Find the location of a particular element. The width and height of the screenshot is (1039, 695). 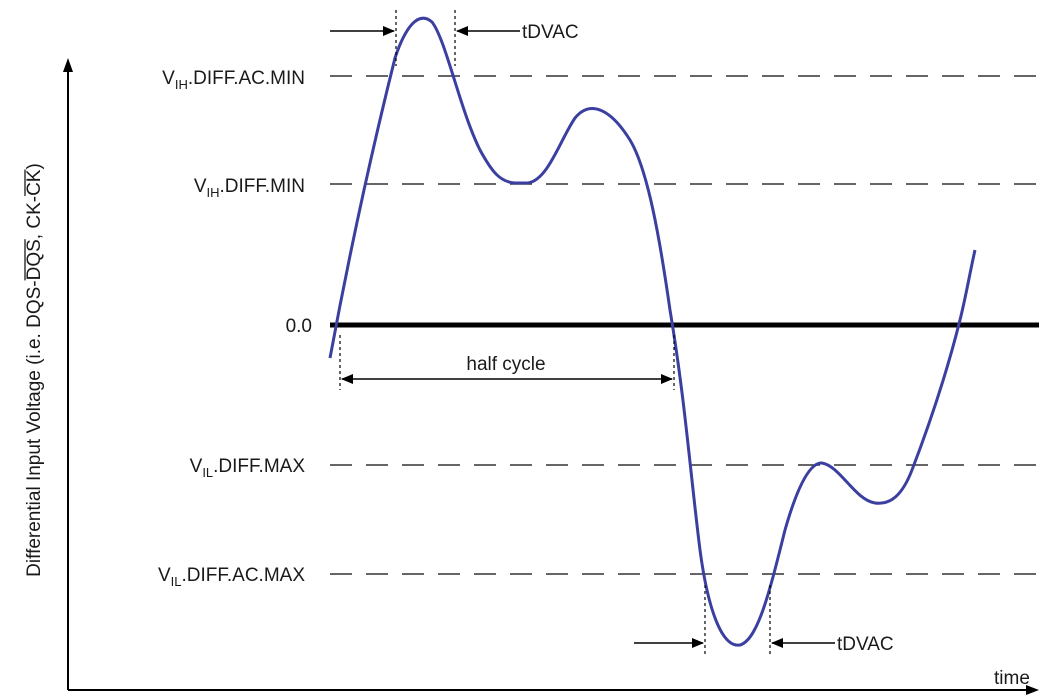

tdvac-bottom-label: tDVAC is located at coordinates (865, 644).